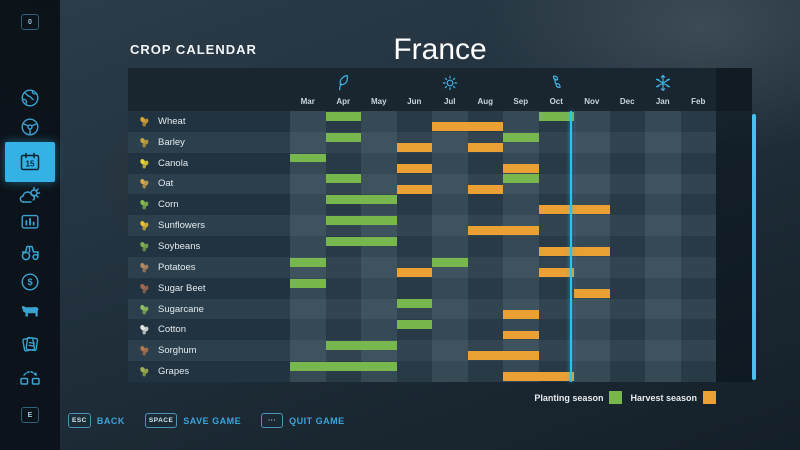  What do you see at coordinates (663, 397) in the screenshot?
I see `legend-label: Harvest season` at bounding box center [663, 397].